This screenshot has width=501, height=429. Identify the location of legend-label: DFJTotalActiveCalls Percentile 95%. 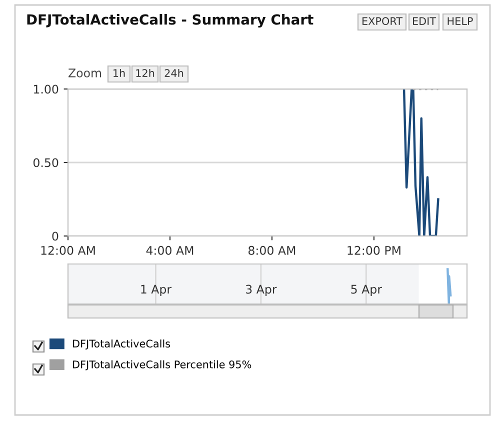
(162, 365).